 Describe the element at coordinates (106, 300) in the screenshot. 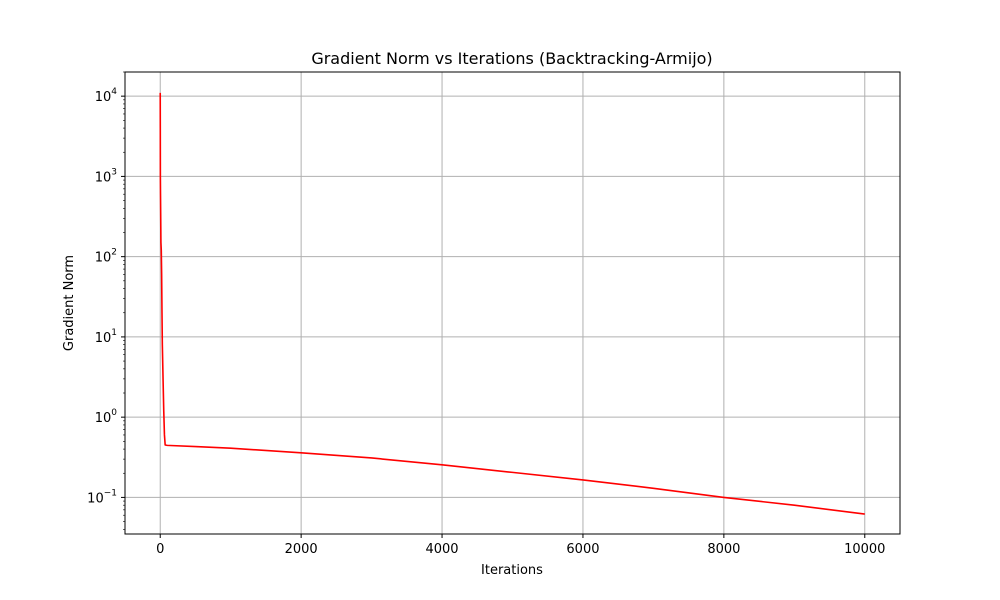

I see `y-axis: 10⁻¹ 10⁰ 10¹ 10² 10³ 10⁴` at that location.